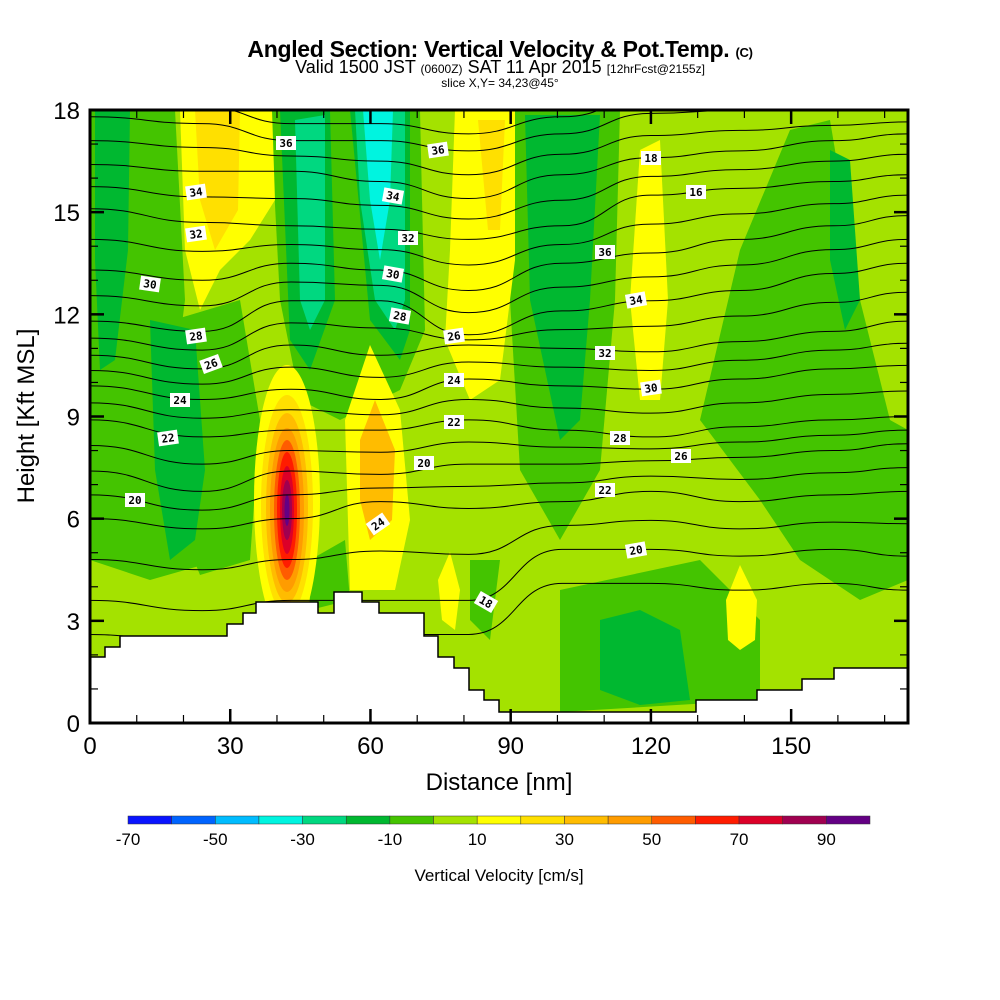 The width and height of the screenshot is (1000, 1000). I want to click on colorbar-tick-label: -50, so click(215, 839).